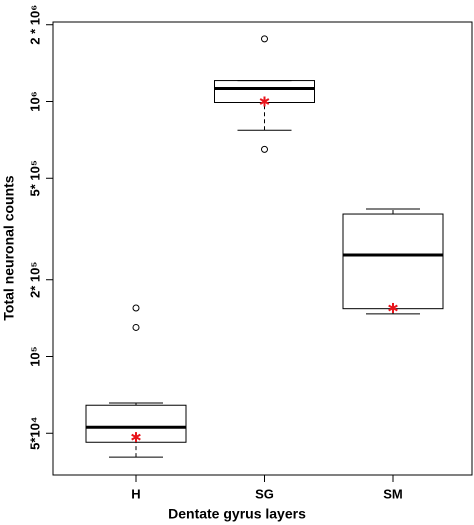 The image size is (474, 525). I want to click on x-axis-title: Dentate gyrus layers, so click(237, 514).